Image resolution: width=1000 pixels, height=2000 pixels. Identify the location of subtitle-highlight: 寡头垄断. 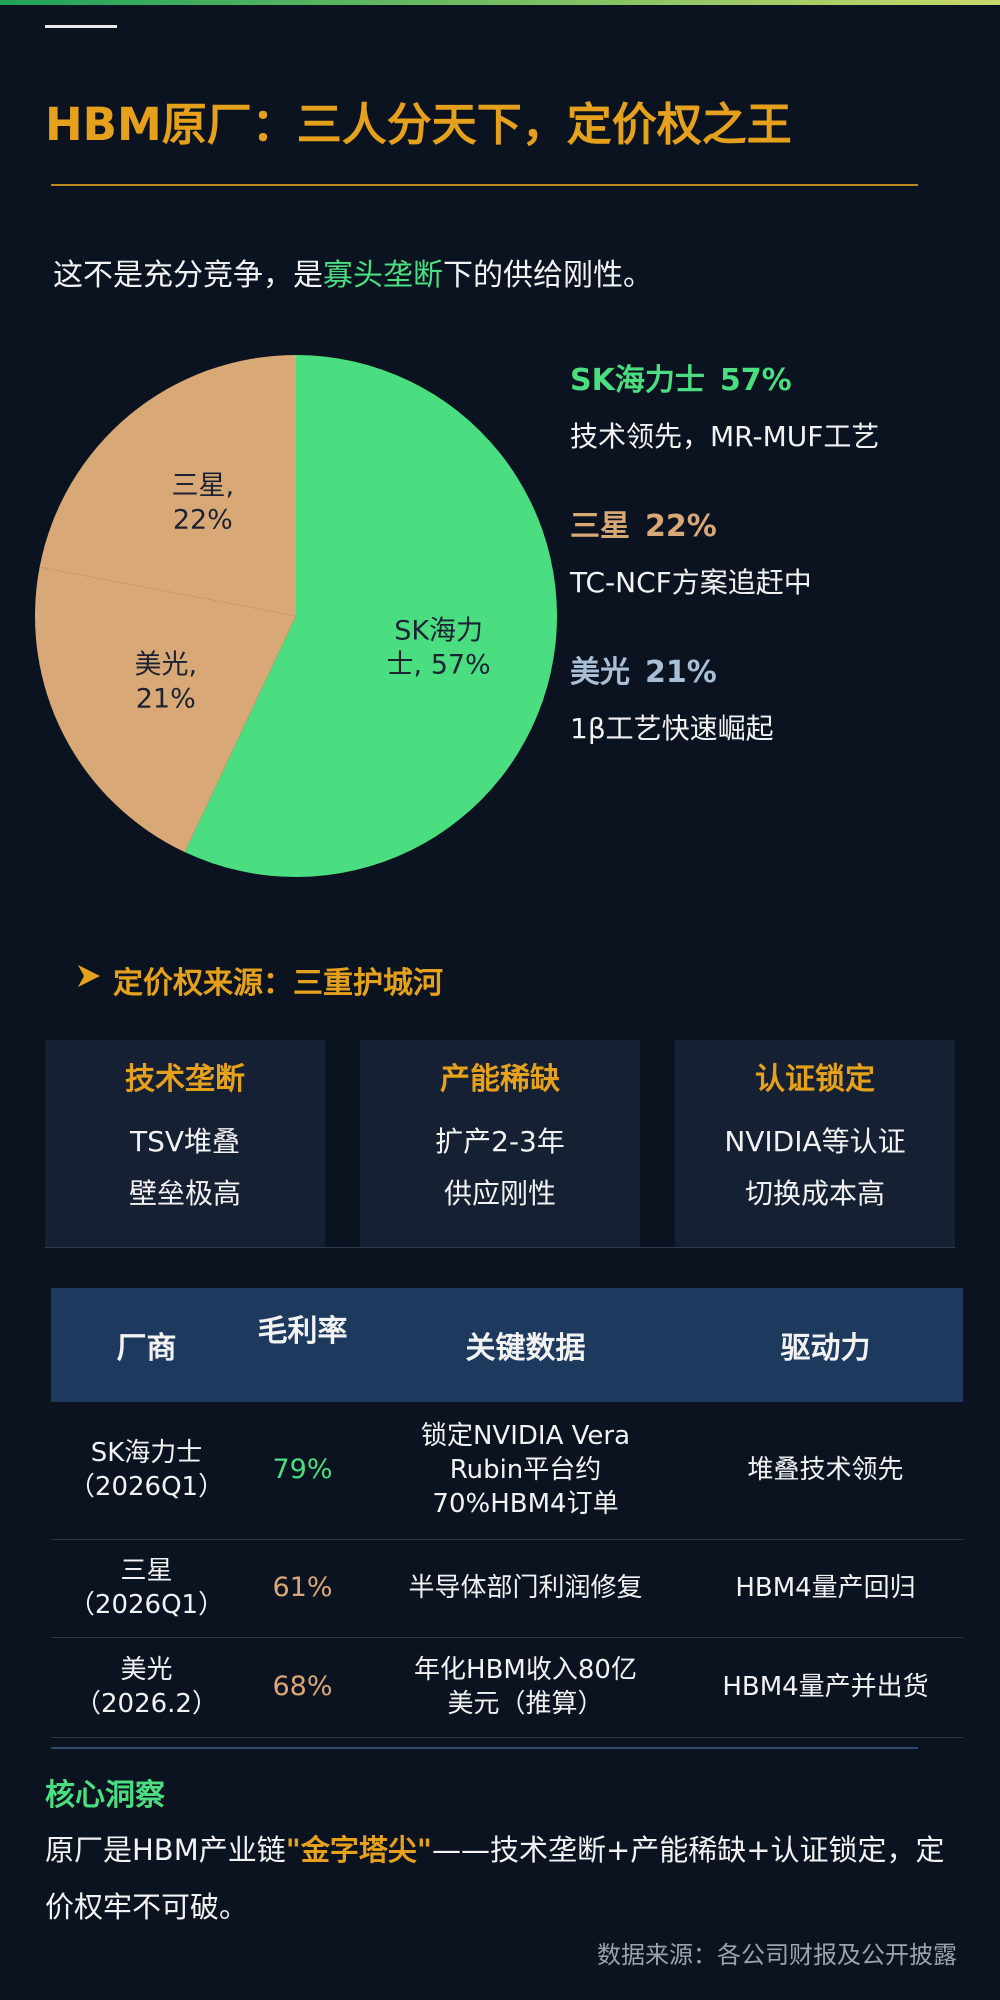
(383, 275).